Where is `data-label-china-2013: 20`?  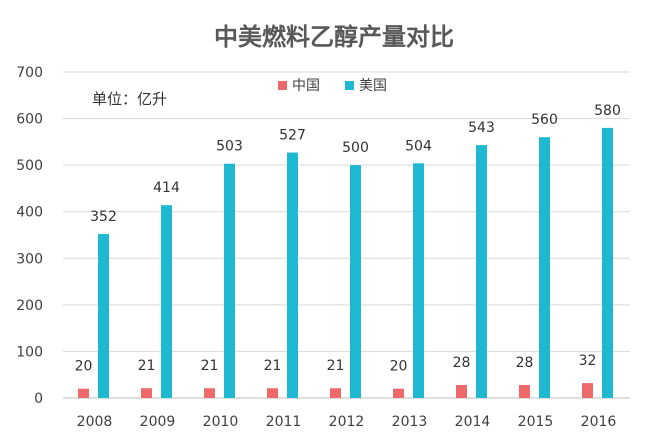
data-label-china-2013: 20 is located at coordinates (399, 367).